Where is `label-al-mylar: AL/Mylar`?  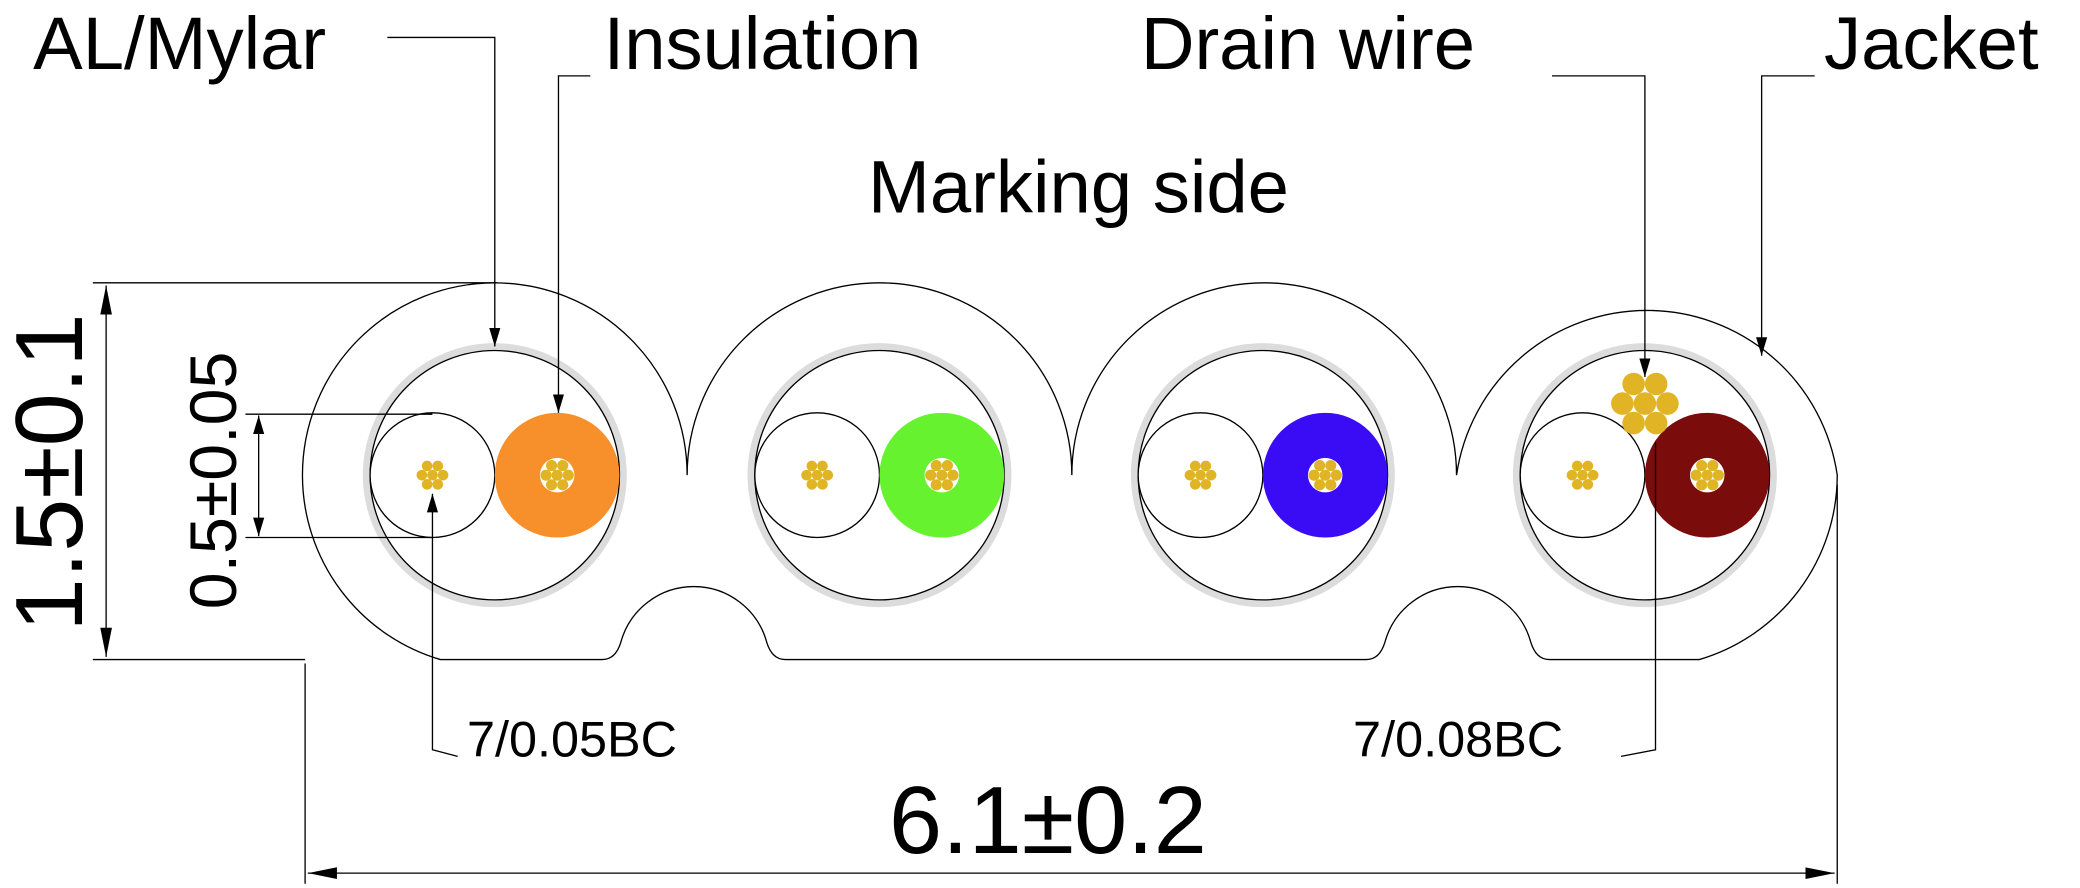
label-al-mylar: AL/Mylar is located at coordinates (179, 43).